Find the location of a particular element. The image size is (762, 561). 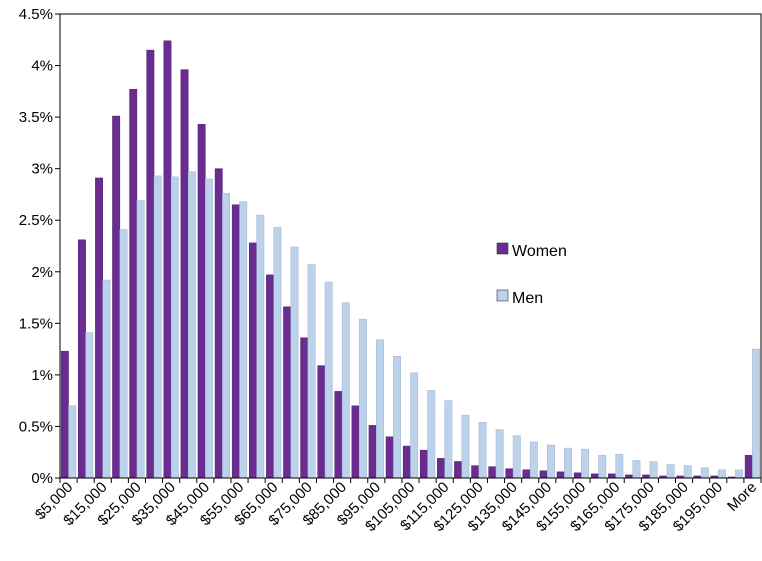

y-tick-label: 4% is located at coordinates (42, 66).